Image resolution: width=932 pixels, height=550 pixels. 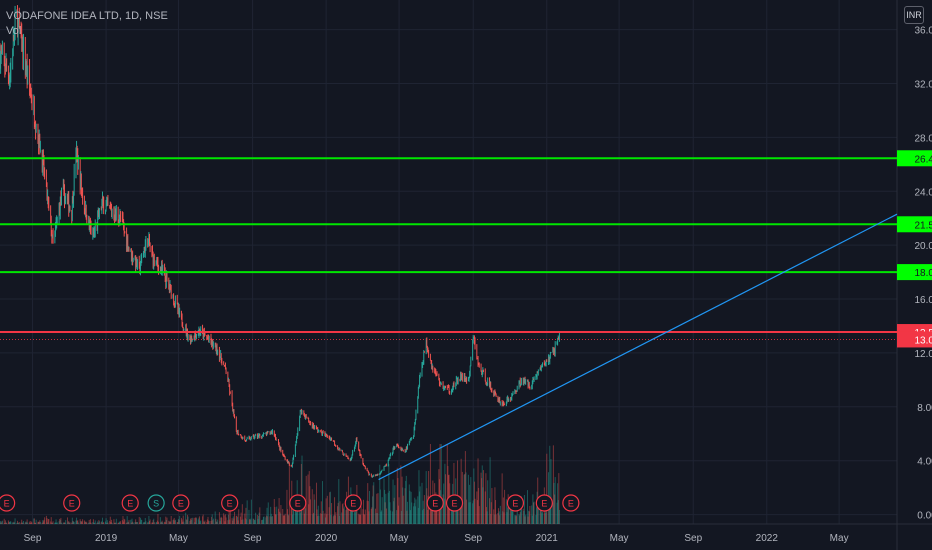 What do you see at coordinates (436, 538) in the screenshot?
I see `x-axis: Sep 2019 May Sep 2020 May Sep 2021 May Sep 2022 May` at bounding box center [436, 538].